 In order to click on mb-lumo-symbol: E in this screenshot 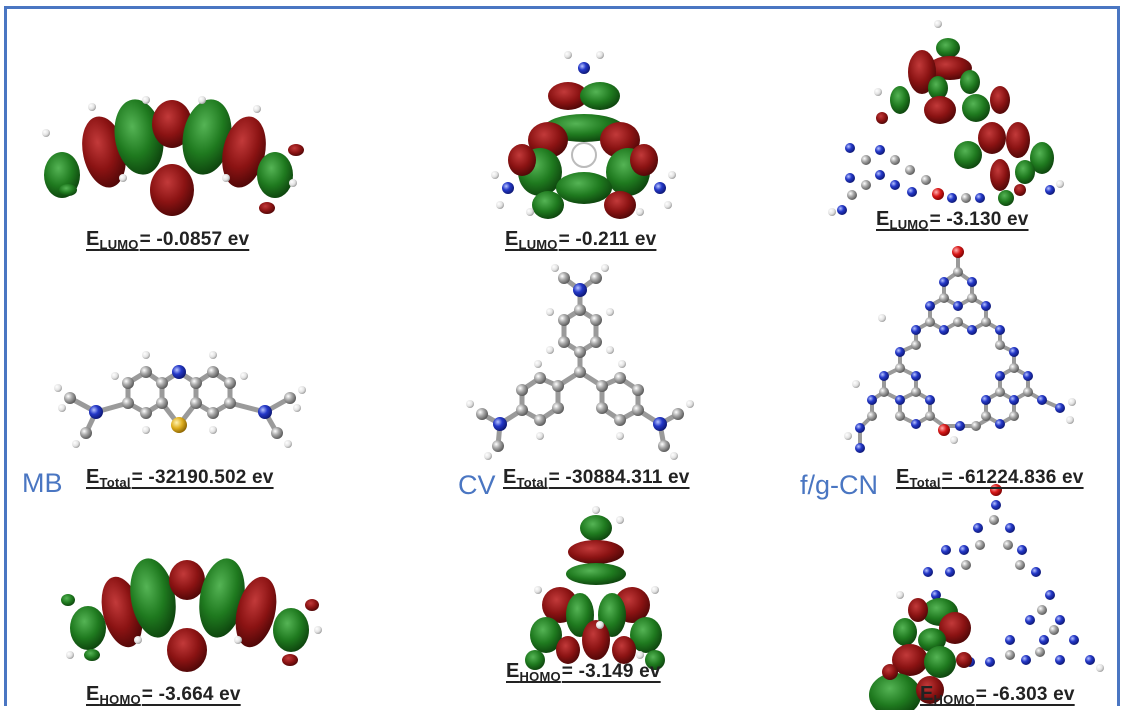, I will do `click(93, 239)`.